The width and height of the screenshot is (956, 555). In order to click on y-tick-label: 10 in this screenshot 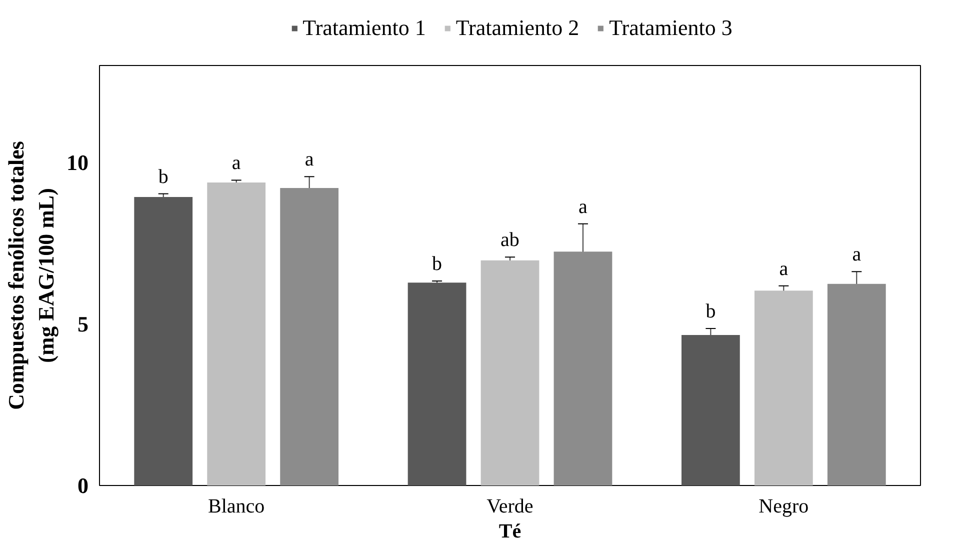, I will do `click(77, 162)`.